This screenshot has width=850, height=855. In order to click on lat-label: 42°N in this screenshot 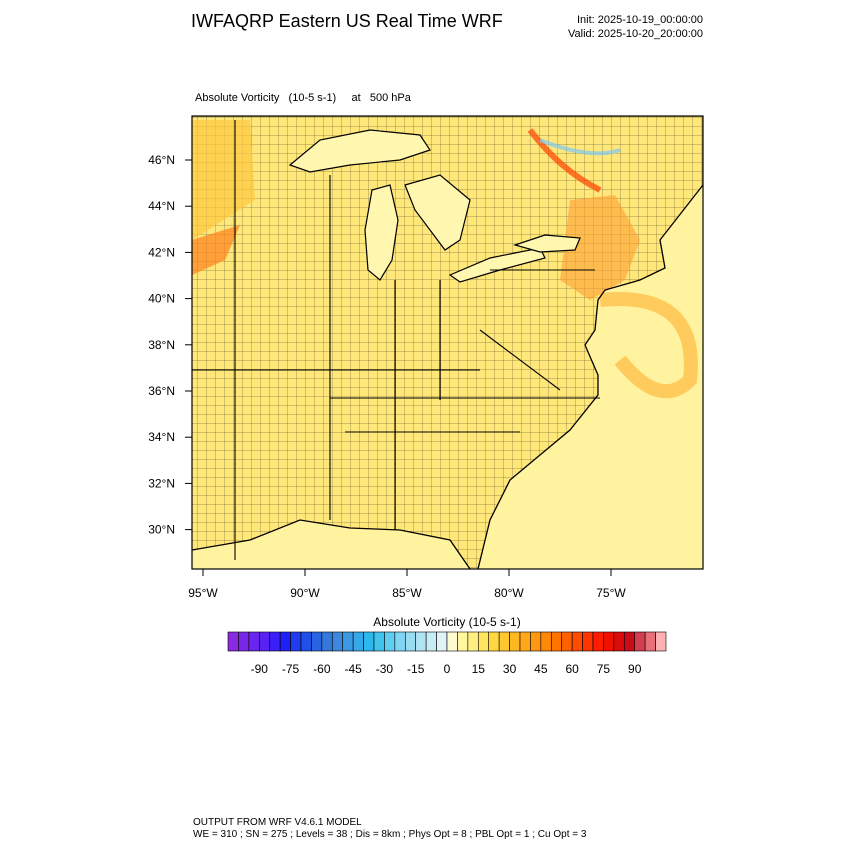, I will do `click(161, 252)`.